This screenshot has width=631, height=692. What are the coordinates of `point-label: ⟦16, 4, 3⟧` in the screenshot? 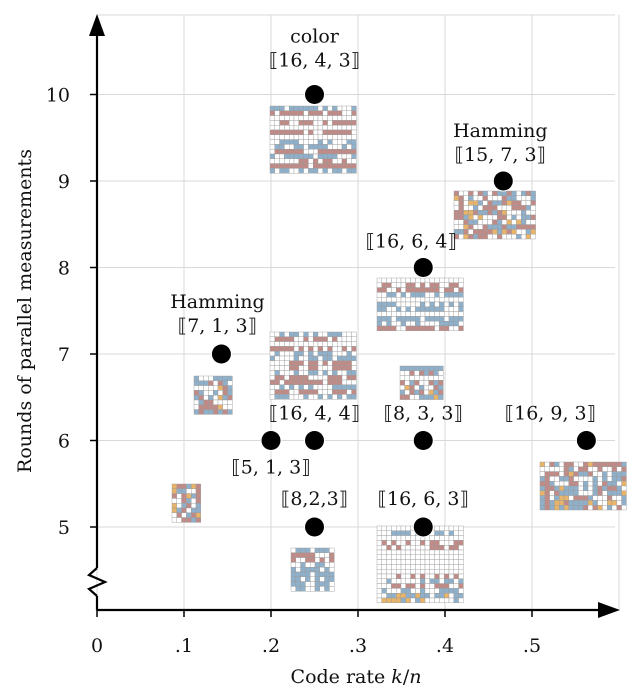 It's located at (314, 61).